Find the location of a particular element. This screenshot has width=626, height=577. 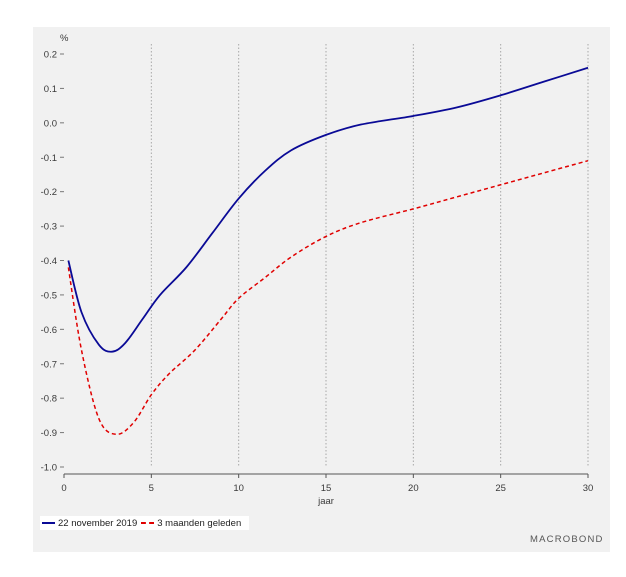

x-axis-ticks: 0 5 10 15 20 25 30 is located at coordinates (327, 484).